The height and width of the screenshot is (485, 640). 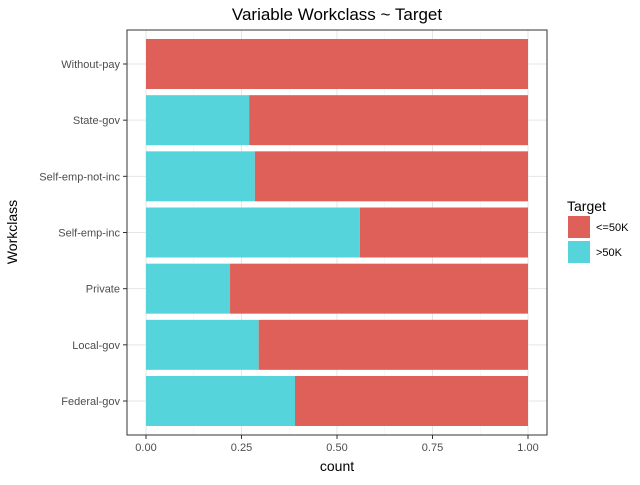 What do you see at coordinates (97, 121) in the screenshot?
I see `y-tick-label: State-gov` at bounding box center [97, 121].